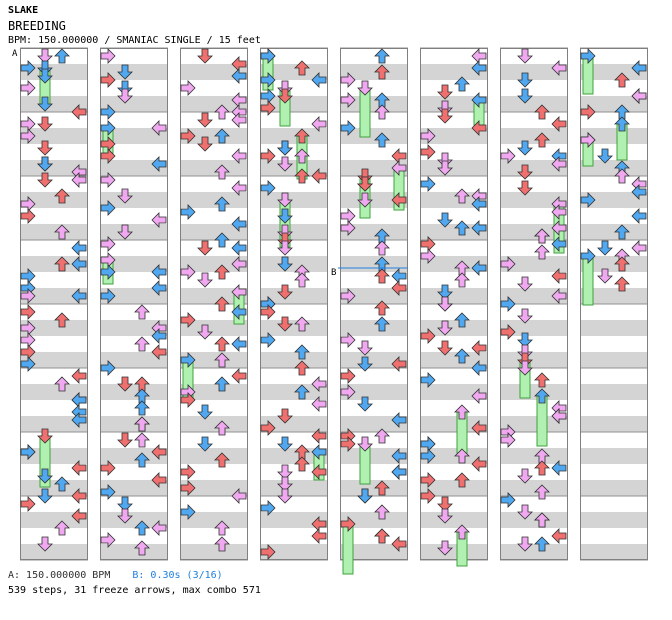 The image size is (672, 620). I want to click on song-title: BREEDING, so click(37, 26).